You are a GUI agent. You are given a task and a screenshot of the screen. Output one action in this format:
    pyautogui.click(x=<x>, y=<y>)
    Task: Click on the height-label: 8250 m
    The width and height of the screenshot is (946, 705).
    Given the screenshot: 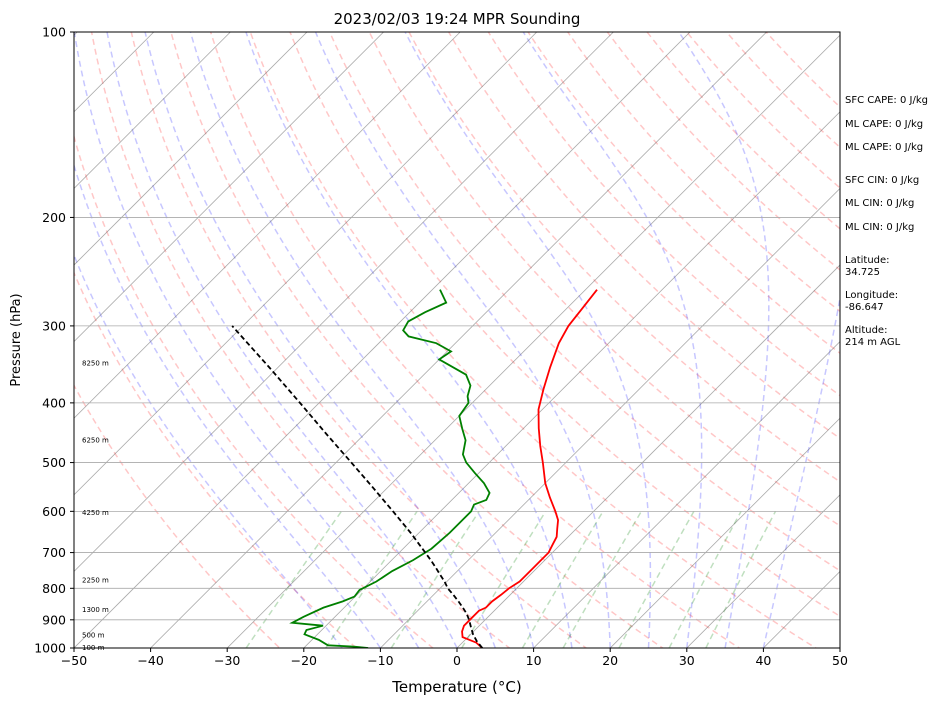 What is the action you would take?
    pyautogui.click(x=95, y=363)
    